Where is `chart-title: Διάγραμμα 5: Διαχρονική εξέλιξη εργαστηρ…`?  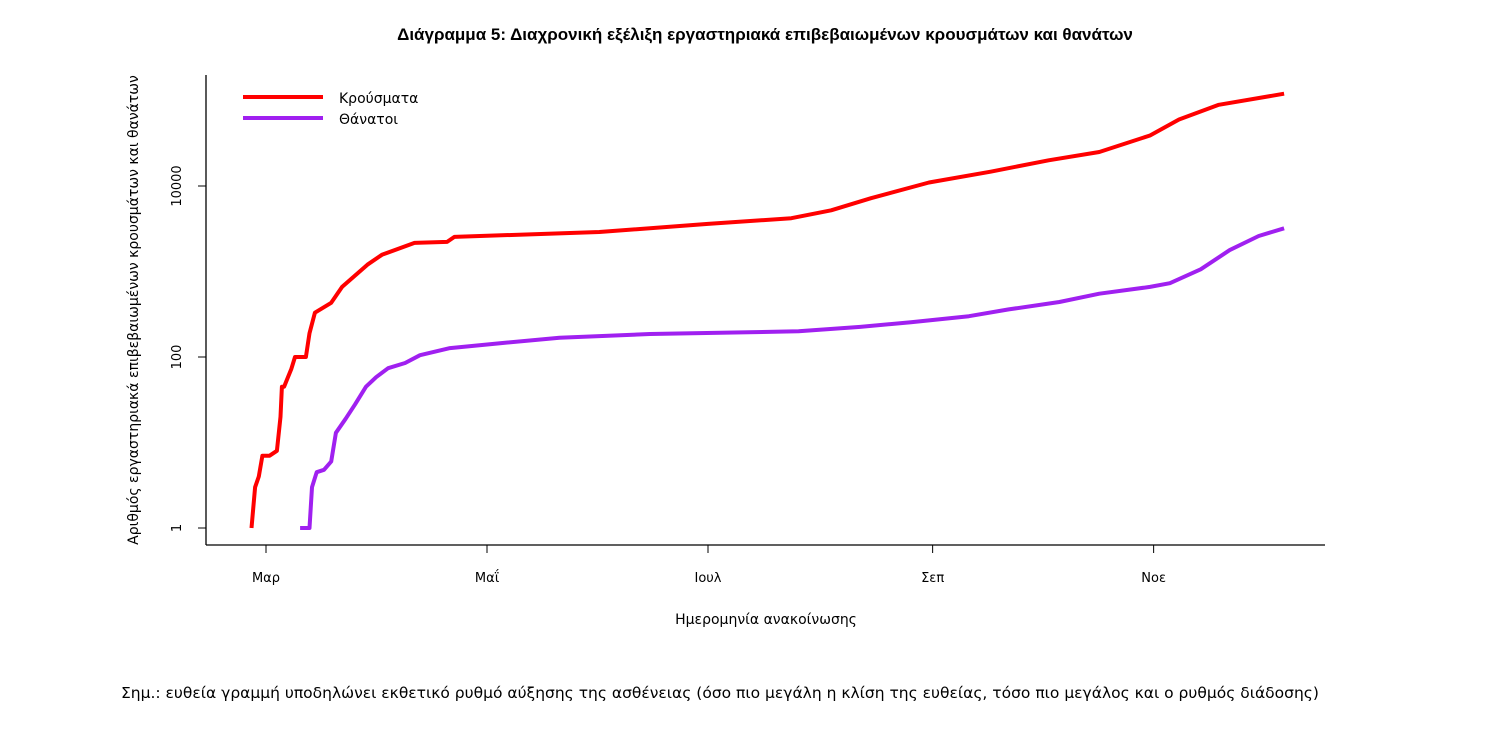
chart-title: Διάγραμμα 5: Διαχρονική εξέλιξη εργαστηρ… is located at coordinates (765, 34).